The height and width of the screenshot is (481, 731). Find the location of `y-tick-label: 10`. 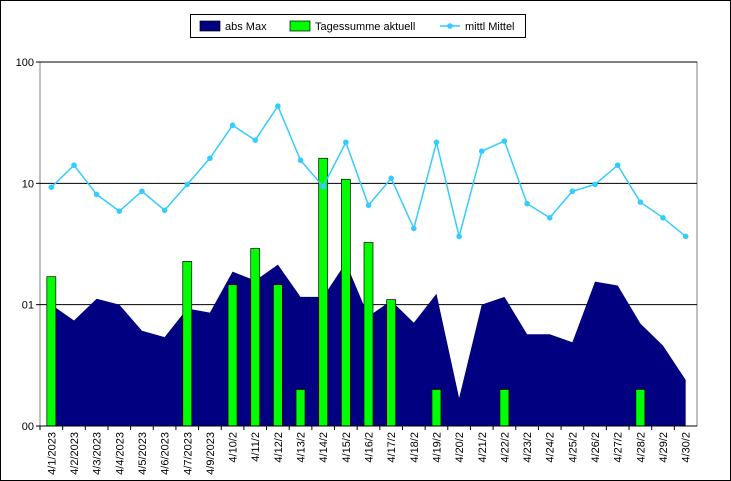

y-tick-label: 10 is located at coordinates (28, 184).